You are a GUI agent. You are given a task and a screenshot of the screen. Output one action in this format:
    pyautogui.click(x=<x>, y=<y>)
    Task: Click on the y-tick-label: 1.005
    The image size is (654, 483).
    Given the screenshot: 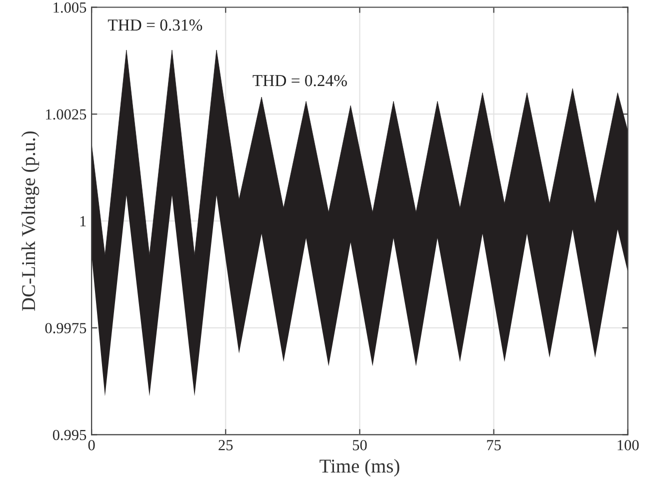 What is the action you would take?
    pyautogui.click(x=70, y=7)
    